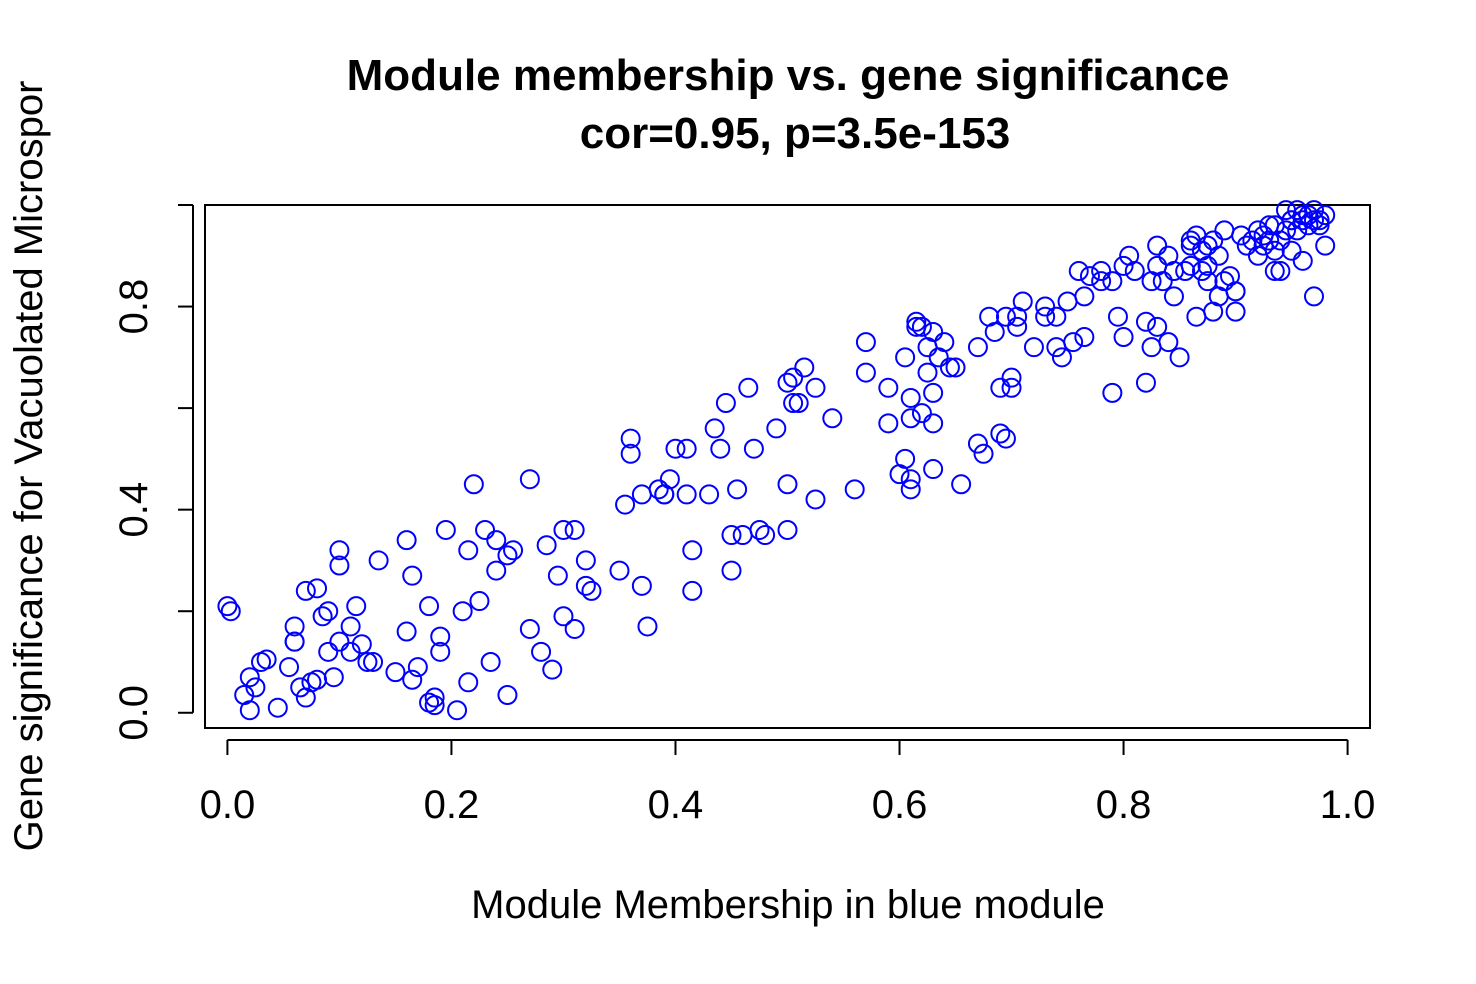 This screenshot has width=1476, height=984. I want to click on chart-title: Module membership vs. gene significance, so click(788, 75).